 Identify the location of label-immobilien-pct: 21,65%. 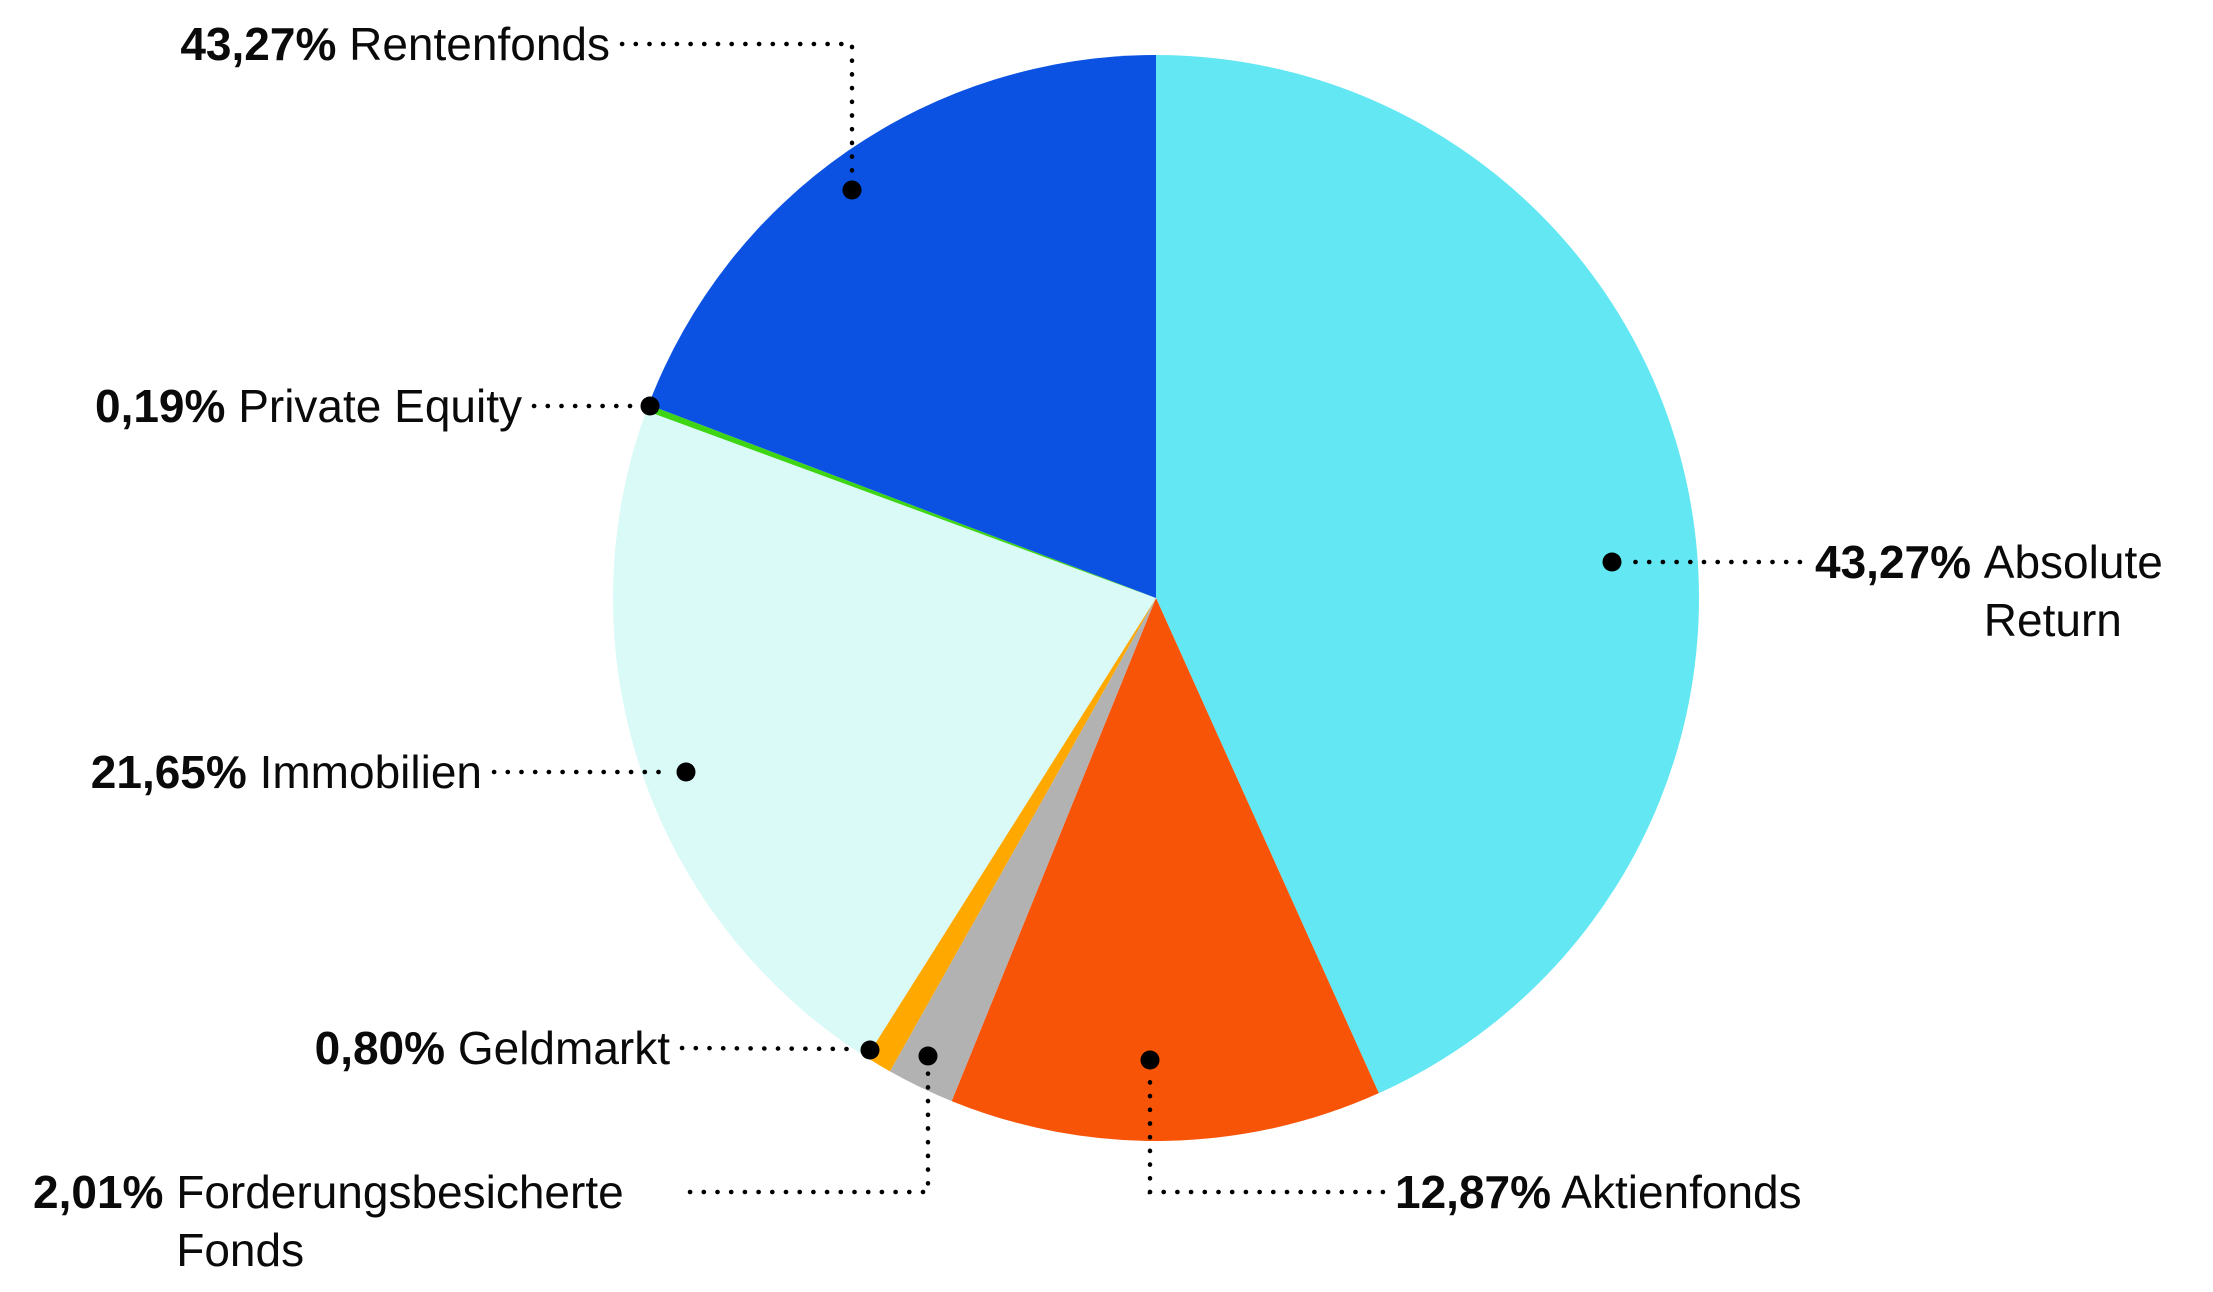
(168, 772).